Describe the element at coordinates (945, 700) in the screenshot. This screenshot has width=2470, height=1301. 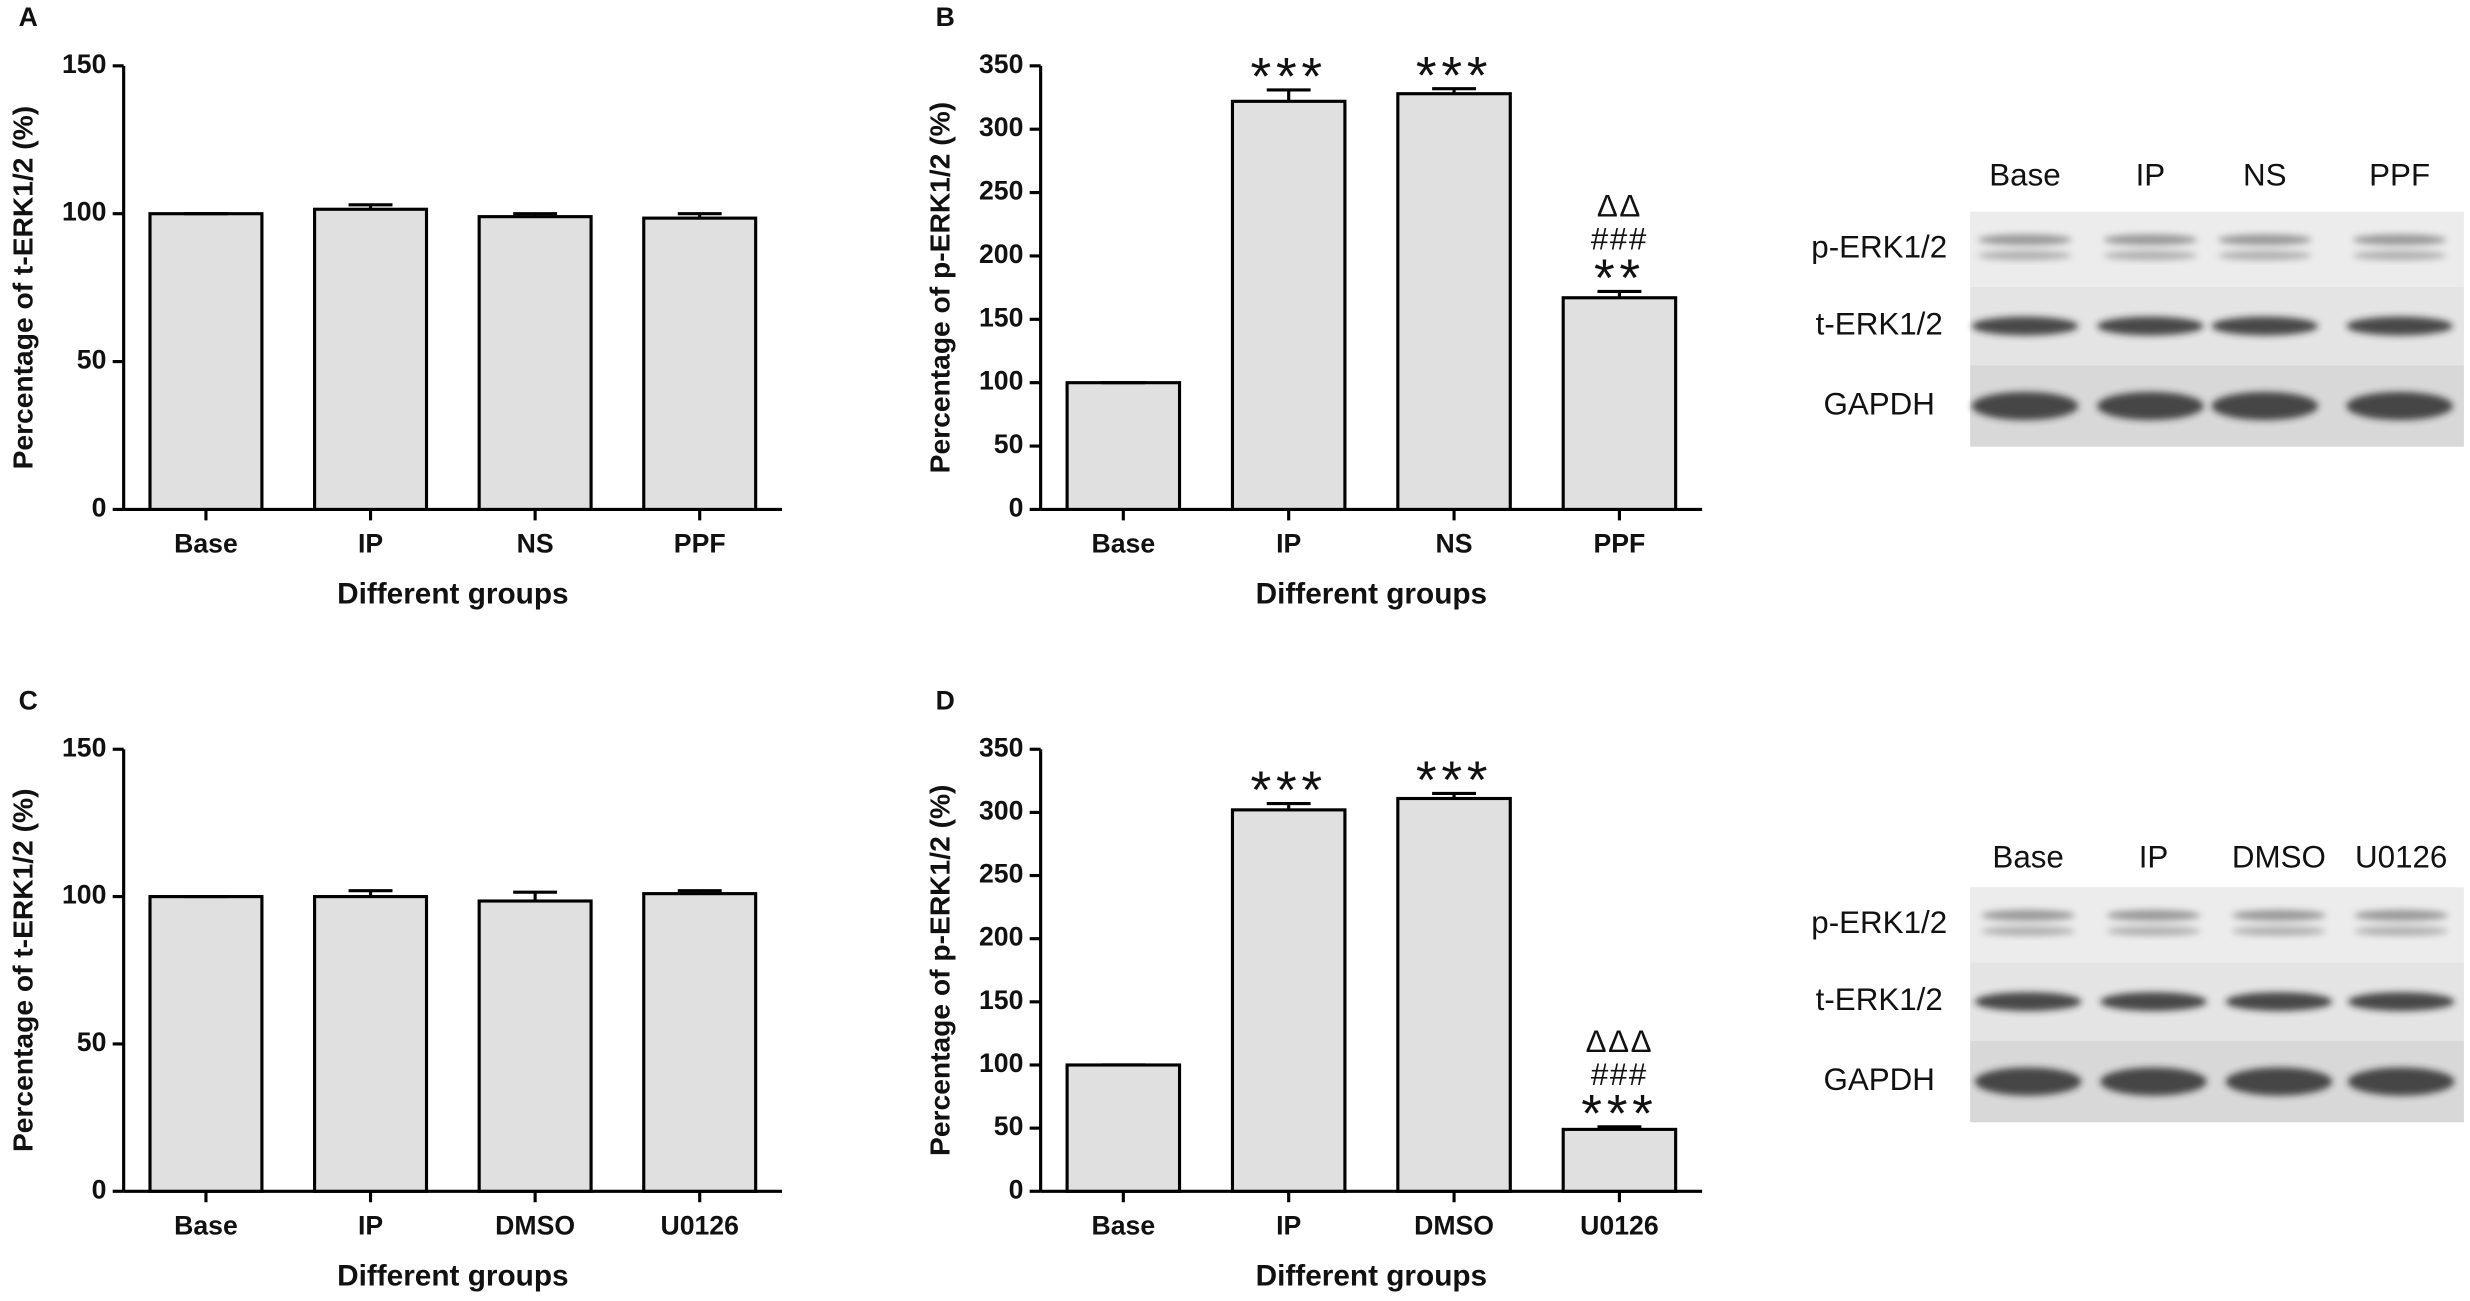
I see `panel-label: D` at that location.